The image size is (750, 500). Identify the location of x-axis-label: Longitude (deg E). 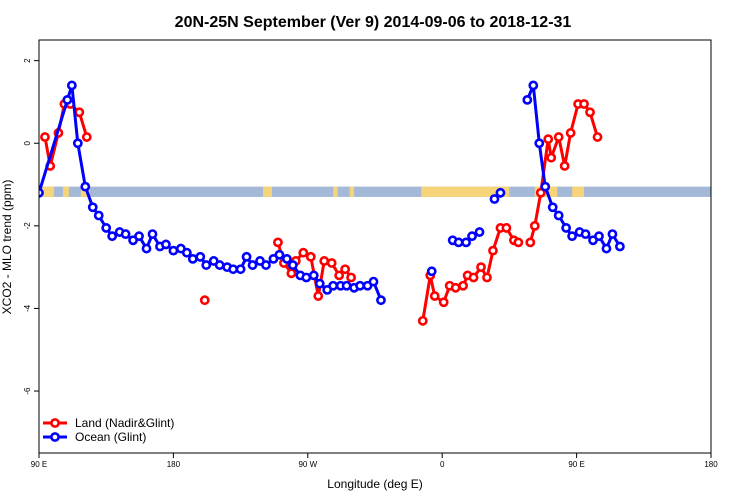
(374, 484).